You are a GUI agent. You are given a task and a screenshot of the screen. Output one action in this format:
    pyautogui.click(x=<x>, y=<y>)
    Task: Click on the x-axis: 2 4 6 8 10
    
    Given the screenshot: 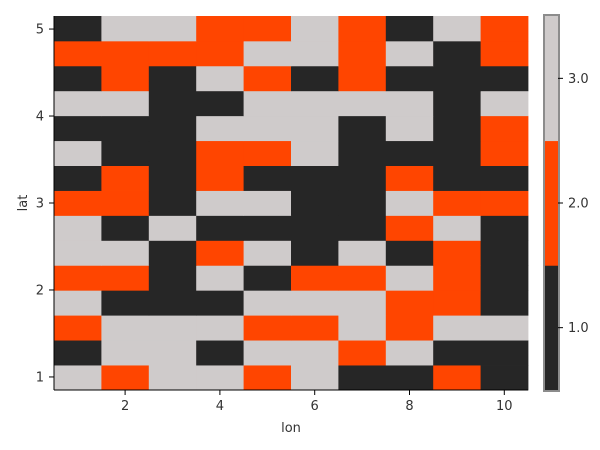 What is the action you would take?
    pyautogui.click(x=291, y=401)
    